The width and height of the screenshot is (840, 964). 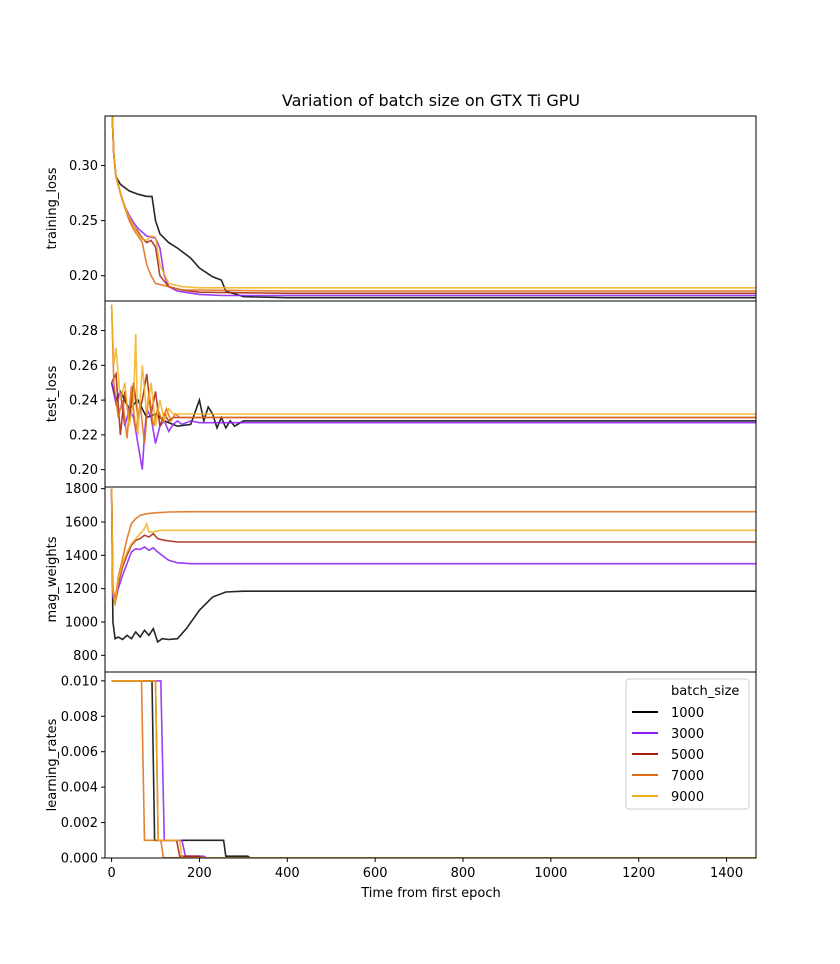 I want to click on legend-label-9000: 9000, so click(x=687, y=797).